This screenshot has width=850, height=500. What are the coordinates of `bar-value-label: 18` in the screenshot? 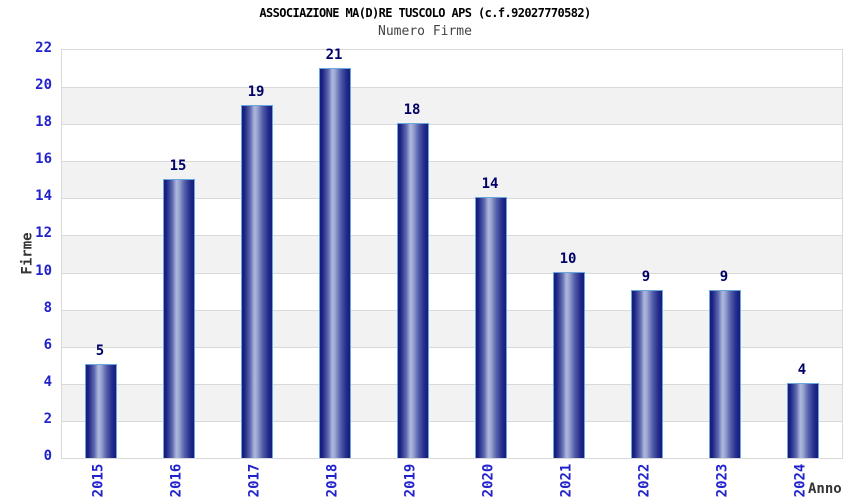 It's located at (412, 110).